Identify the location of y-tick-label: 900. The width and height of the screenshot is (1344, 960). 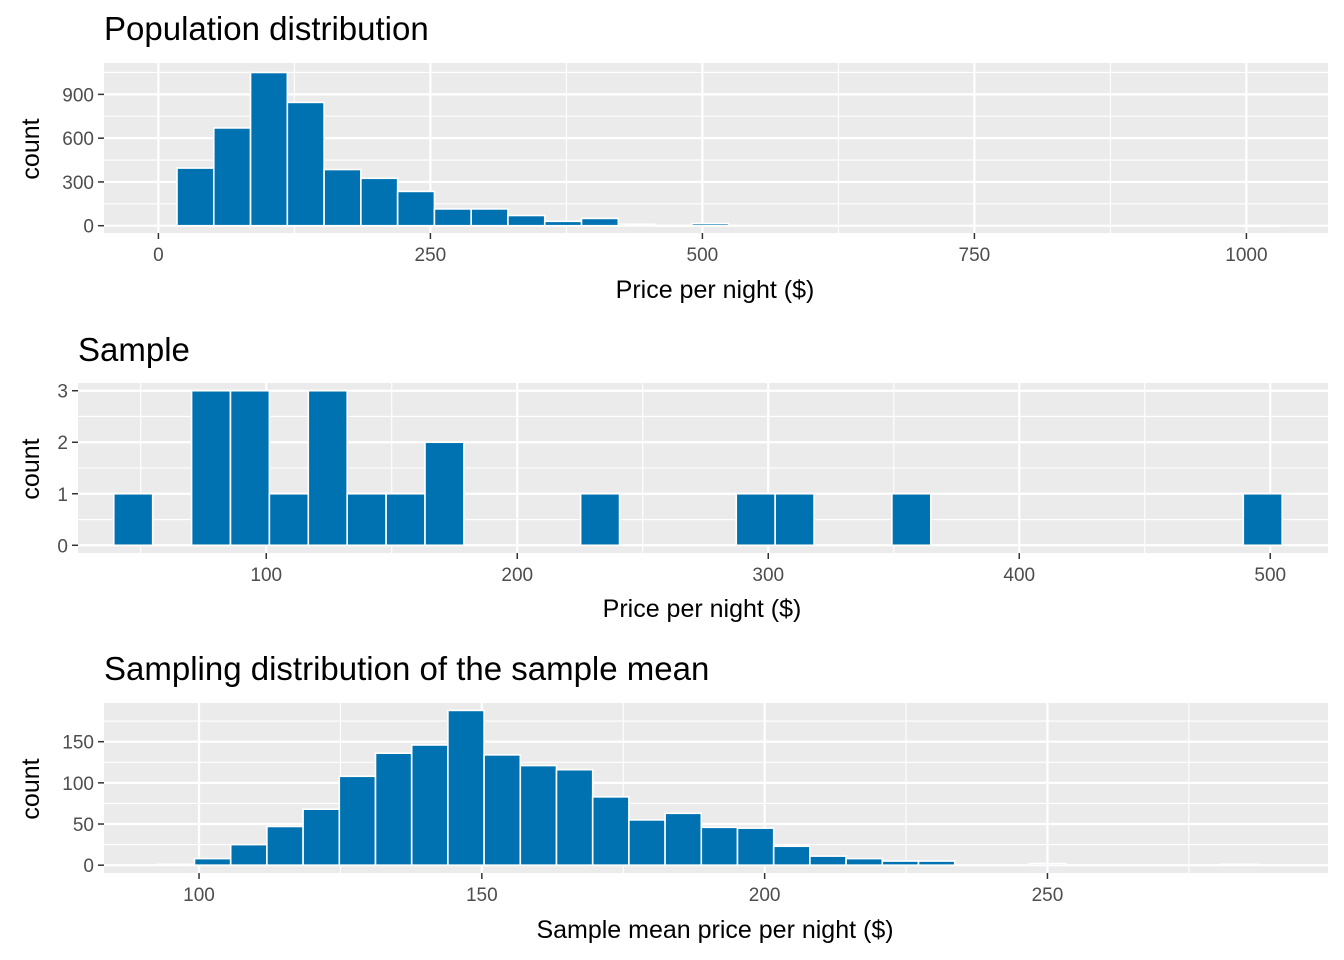
(78, 95).